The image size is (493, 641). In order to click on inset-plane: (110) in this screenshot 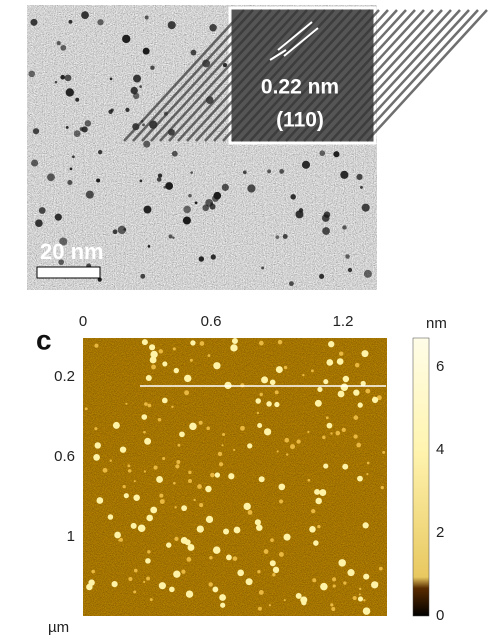, I will do `click(300, 120)`.